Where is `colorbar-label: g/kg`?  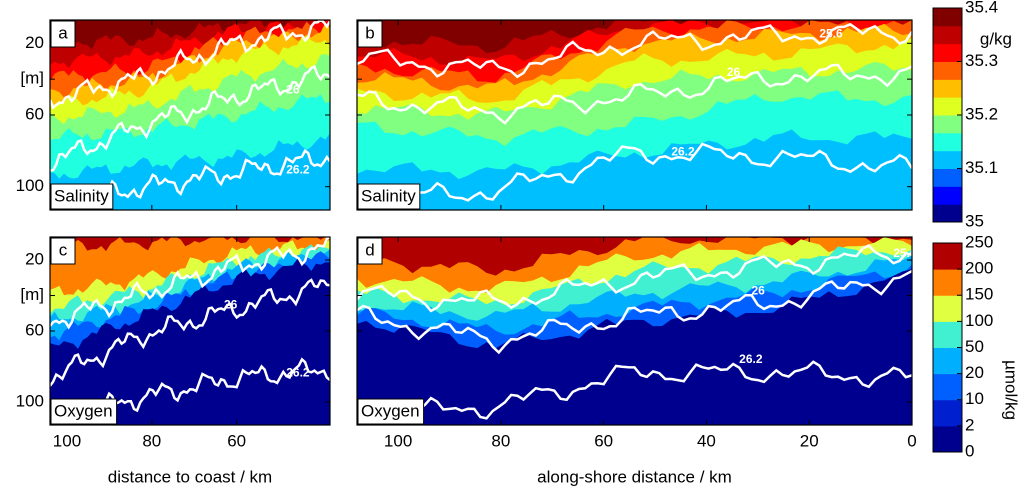
colorbar-label: g/kg is located at coordinates (996, 38).